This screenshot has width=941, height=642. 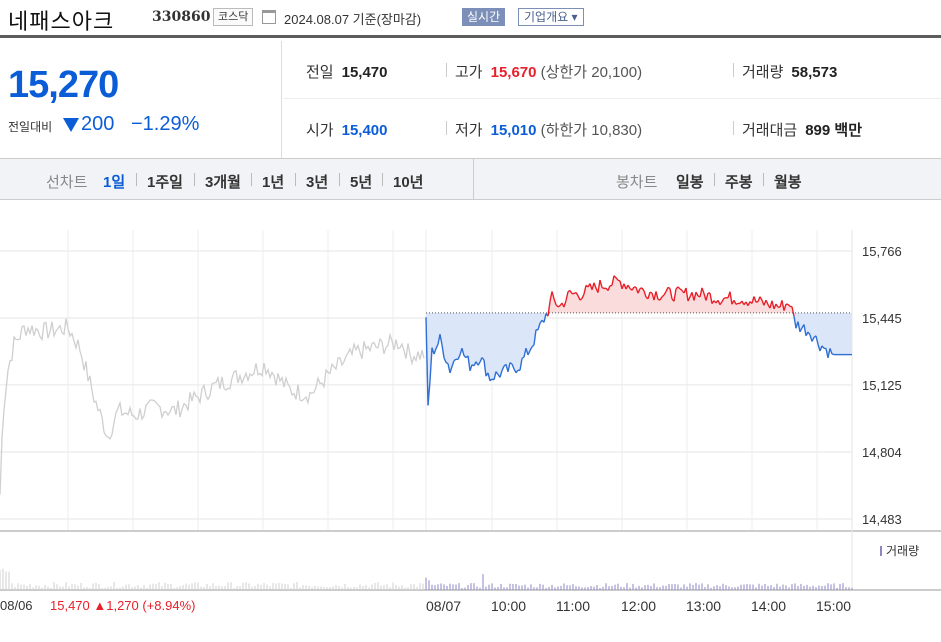 What do you see at coordinates (223, 182) in the screenshot?
I see `period-3m: 3개월` at bounding box center [223, 182].